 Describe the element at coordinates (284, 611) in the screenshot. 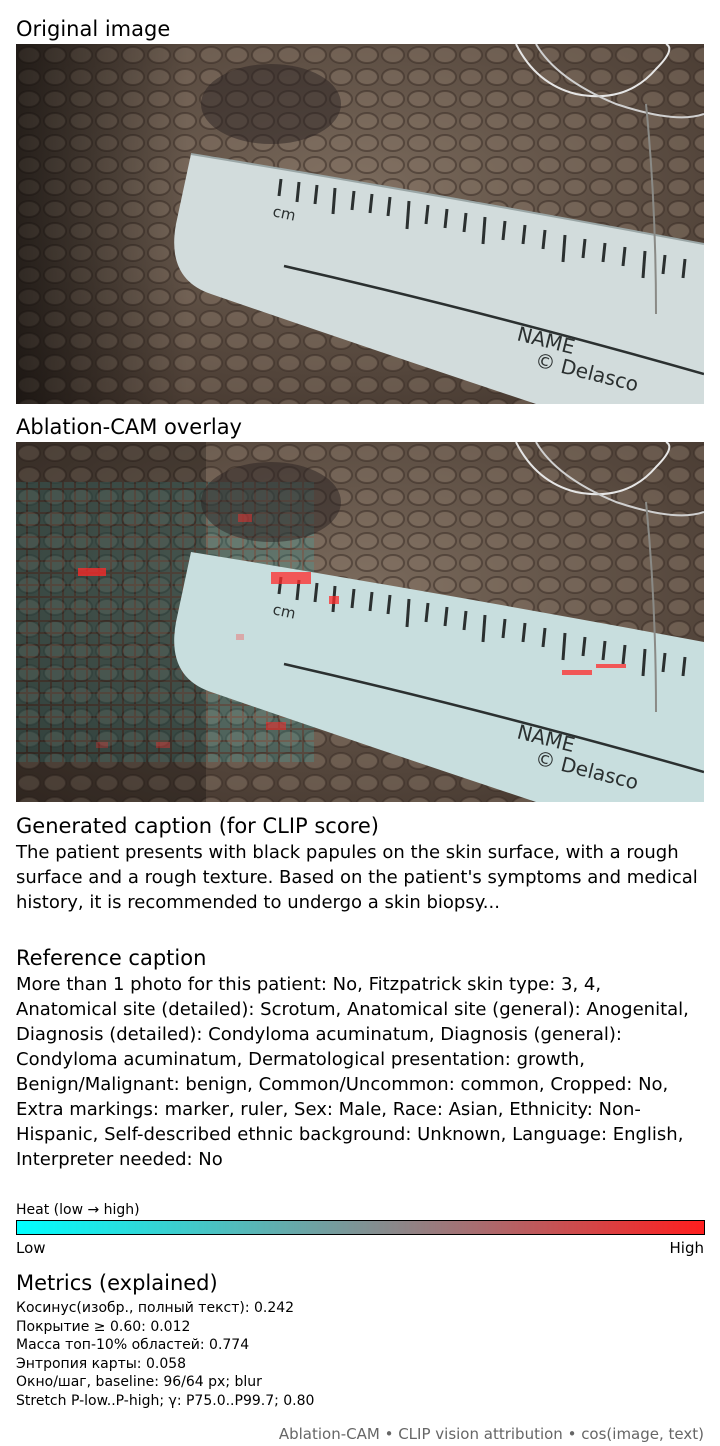

I see `overlay-ruler-unit-label: cm` at that location.